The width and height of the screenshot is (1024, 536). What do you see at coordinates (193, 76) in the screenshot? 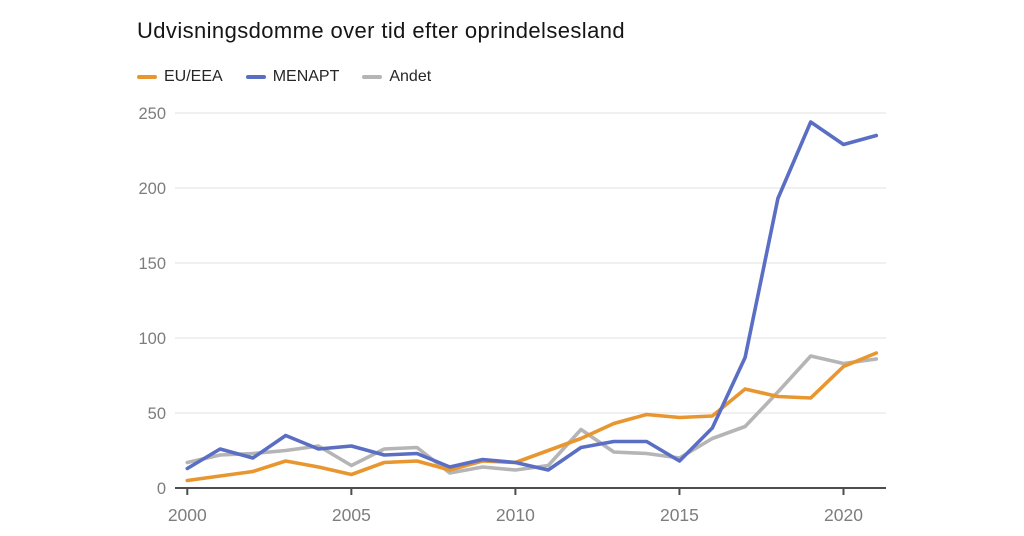
I see `legend-label-eu-eea: EU/EEA` at bounding box center [193, 76].